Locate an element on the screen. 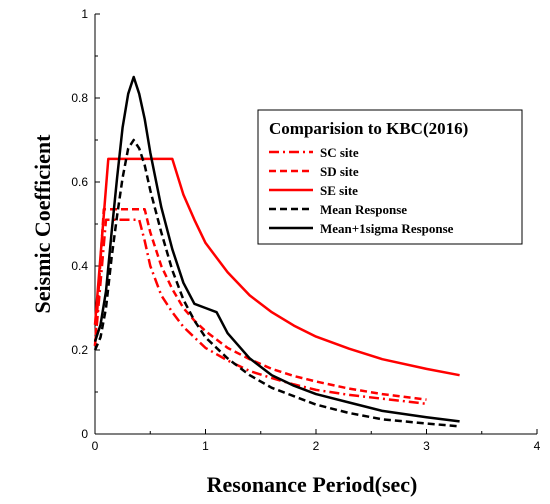  x-tick-label: 4 is located at coordinates (537, 446).